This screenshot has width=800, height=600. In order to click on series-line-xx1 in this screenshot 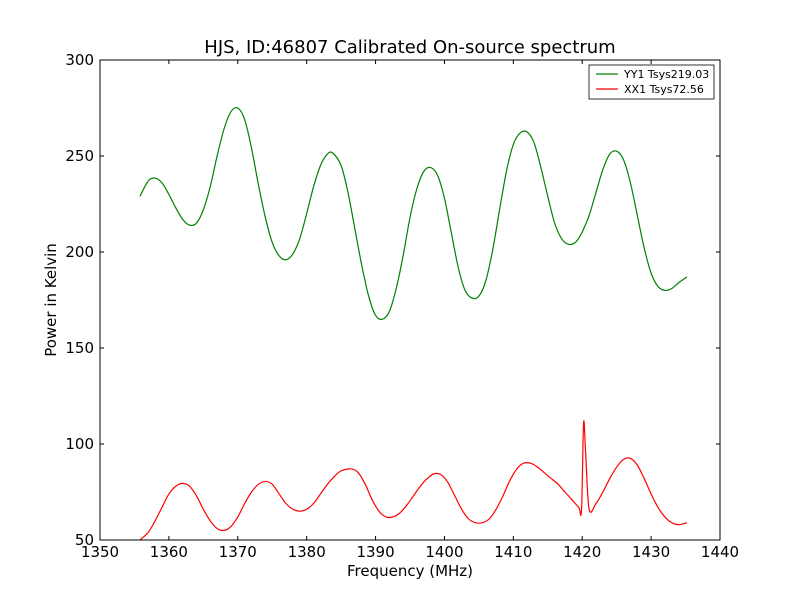, I will do `click(413, 480)`.